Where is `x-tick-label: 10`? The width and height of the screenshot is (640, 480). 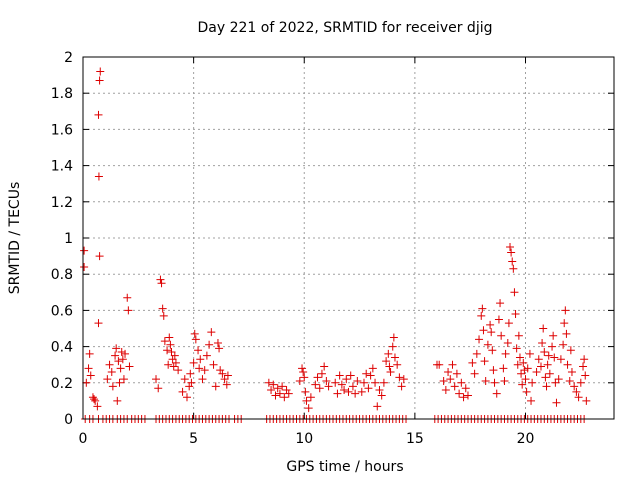 x-tick-label: 10 is located at coordinates (304, 439).